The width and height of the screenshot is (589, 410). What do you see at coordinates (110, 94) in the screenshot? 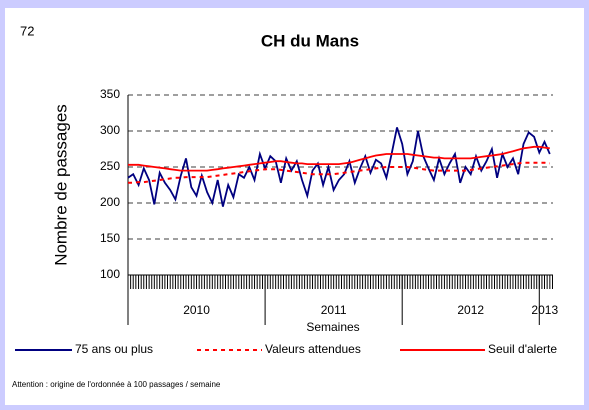
I see `y-tick-label: 350` at bounding box center [110, 94].